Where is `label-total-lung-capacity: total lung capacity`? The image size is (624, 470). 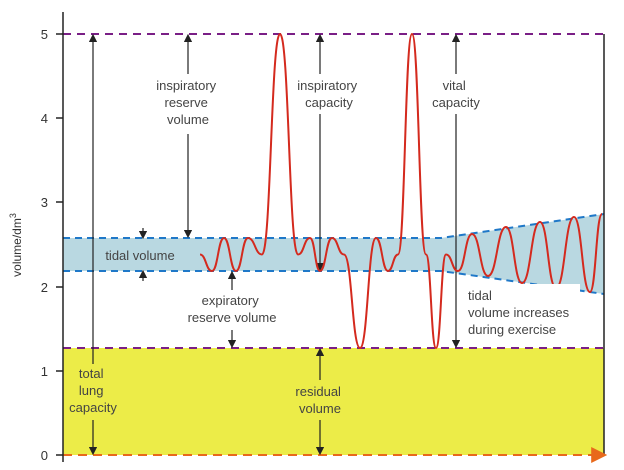
label-total-lung-capacity: total lung capacity is located at coordinates (93, 390).